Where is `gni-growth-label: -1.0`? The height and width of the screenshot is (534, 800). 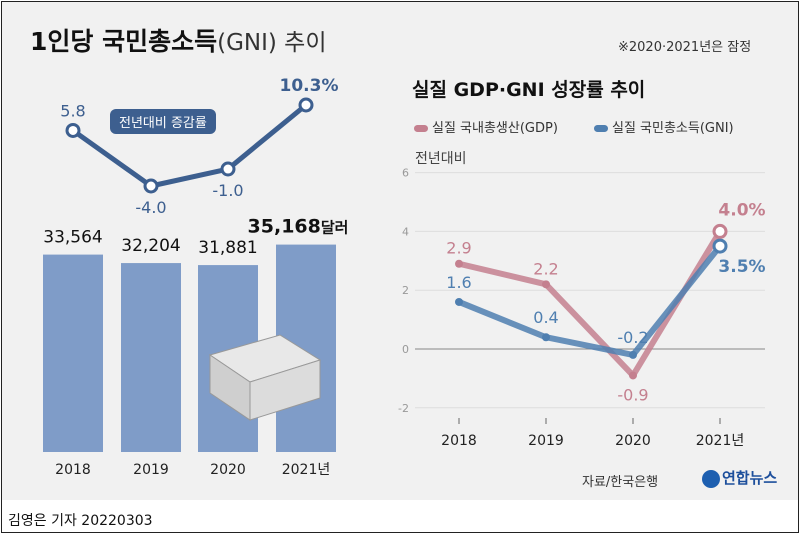 gni-growth-label: -1.0 is located at coordinates (227, 190).